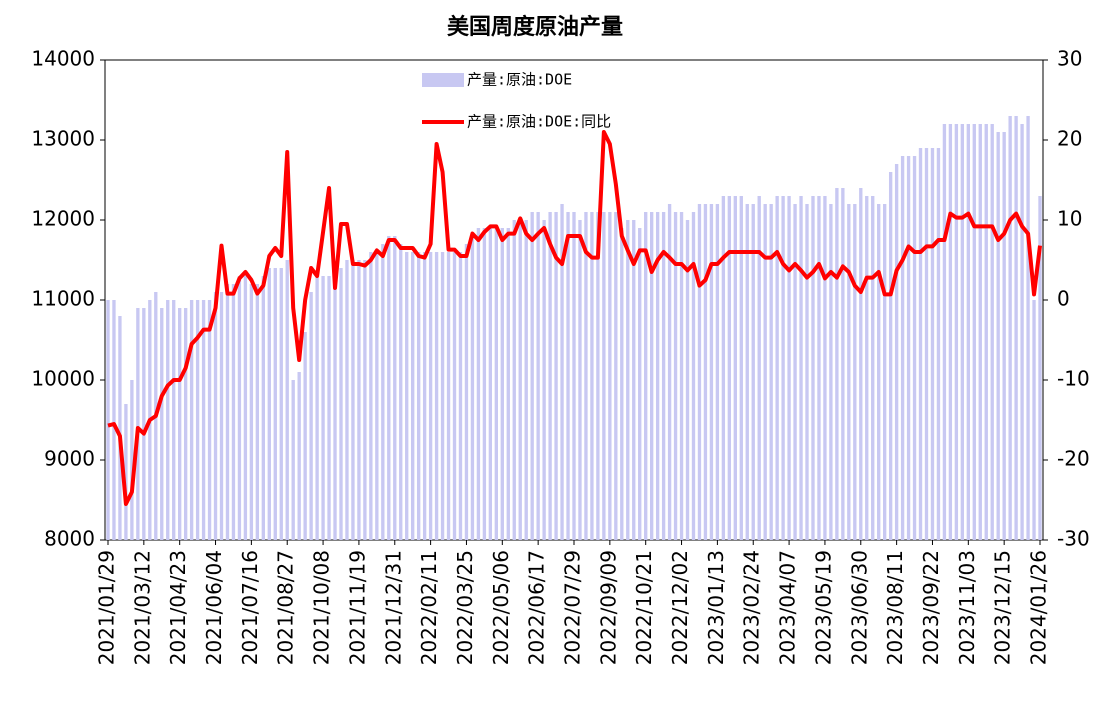 The image size is (1099, 704). Describe the element at coordinates (286, 607) in the screenshot. I see `x-tick-label: 2021/08/27` at that location.